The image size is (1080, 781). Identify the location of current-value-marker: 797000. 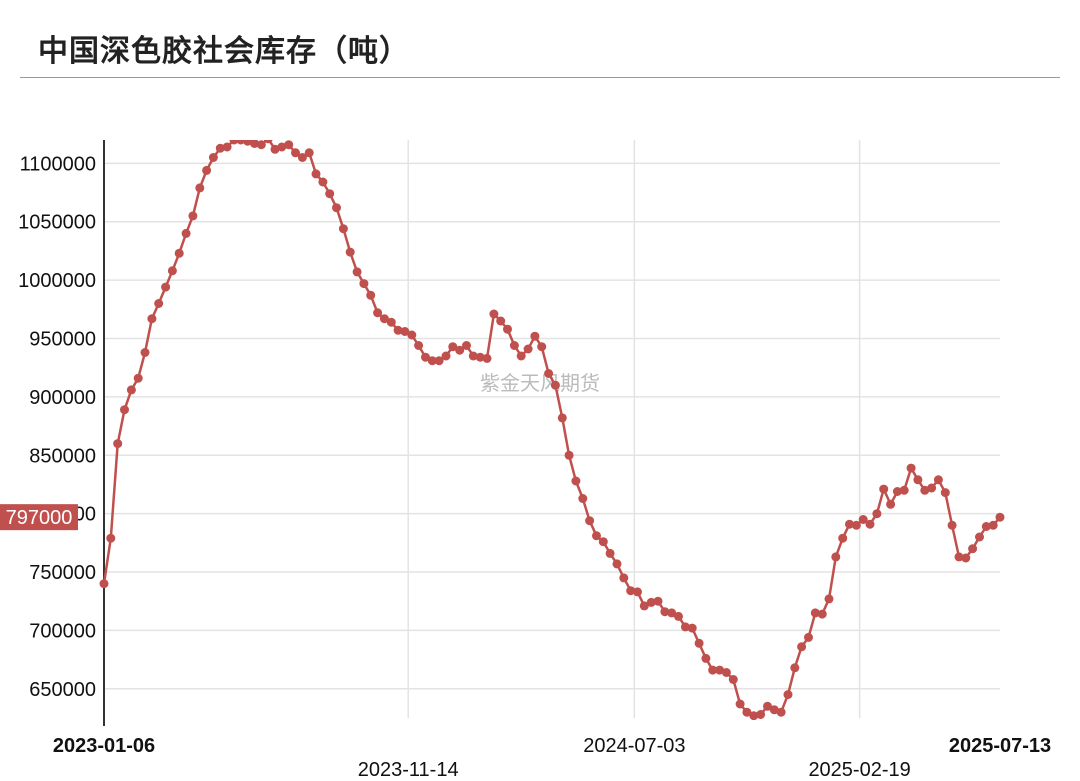
(39, 517).